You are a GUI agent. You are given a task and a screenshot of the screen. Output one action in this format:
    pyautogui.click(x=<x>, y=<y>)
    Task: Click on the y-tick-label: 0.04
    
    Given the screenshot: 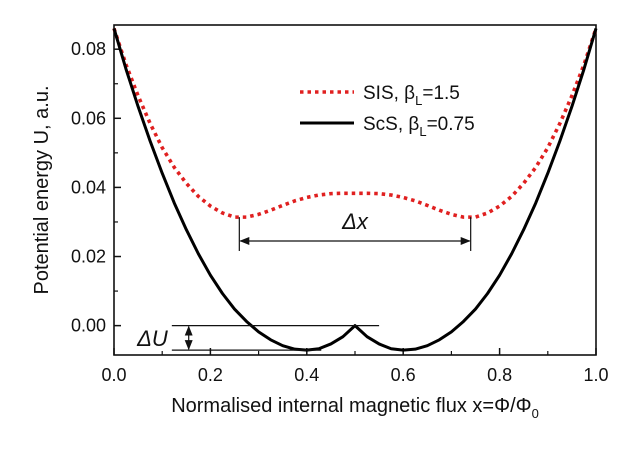 What is the action you would take?
    pyautogui.click(x=88, y=187)
    